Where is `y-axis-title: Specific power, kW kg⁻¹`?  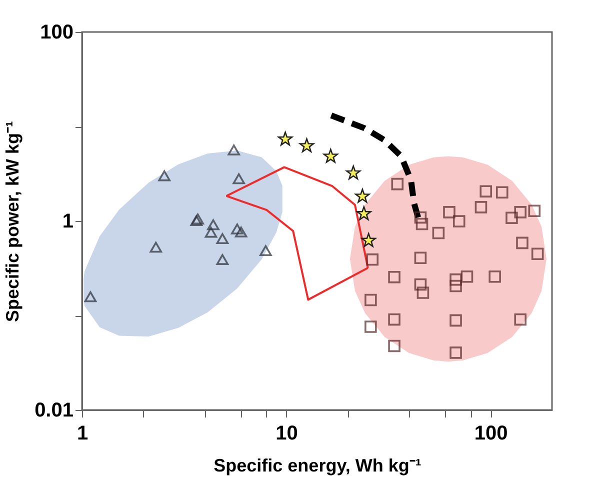 y-axis-title: Specific power, kW kg⁻¹ is located at coordinates (12, 221).